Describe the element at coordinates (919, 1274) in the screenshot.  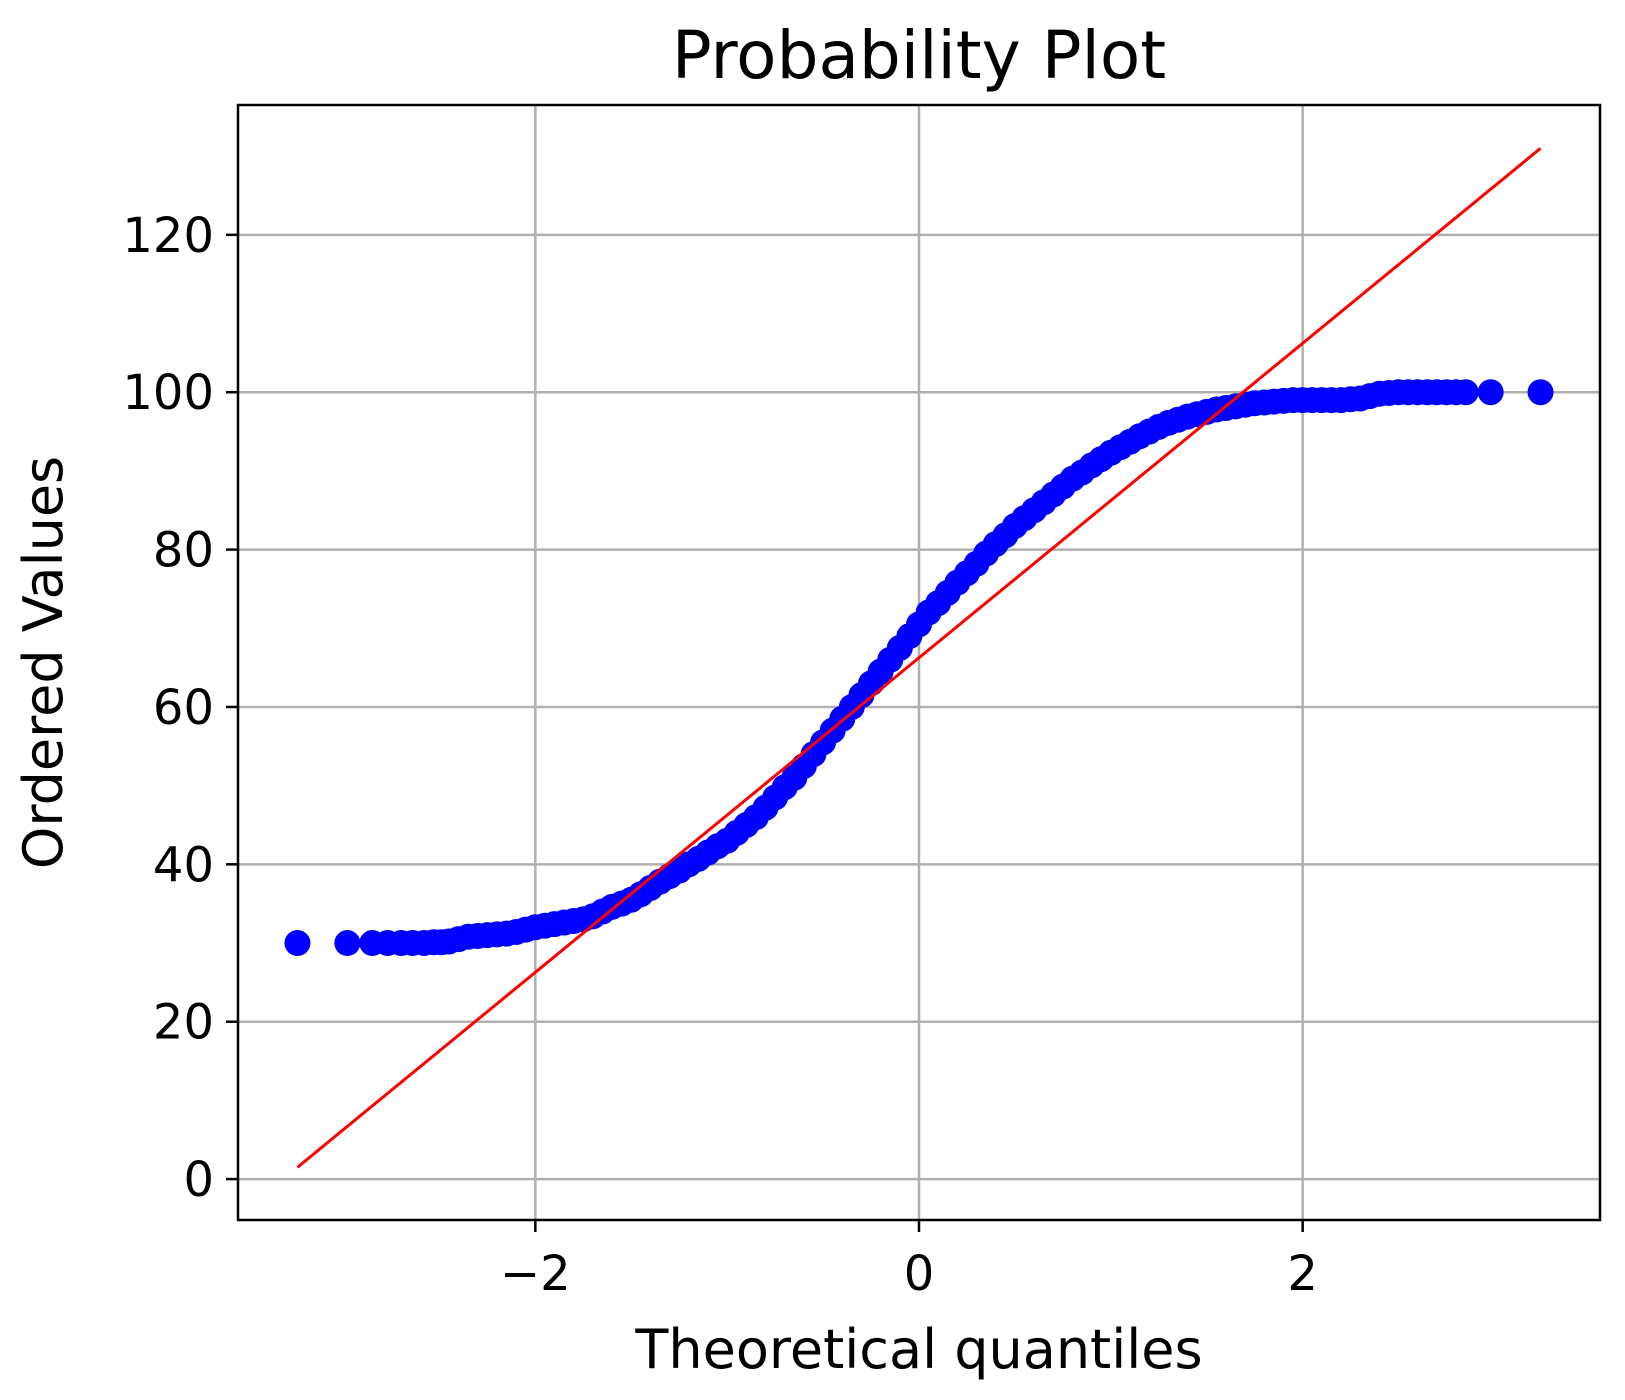
I see `x-tick-label: 0` at that location.